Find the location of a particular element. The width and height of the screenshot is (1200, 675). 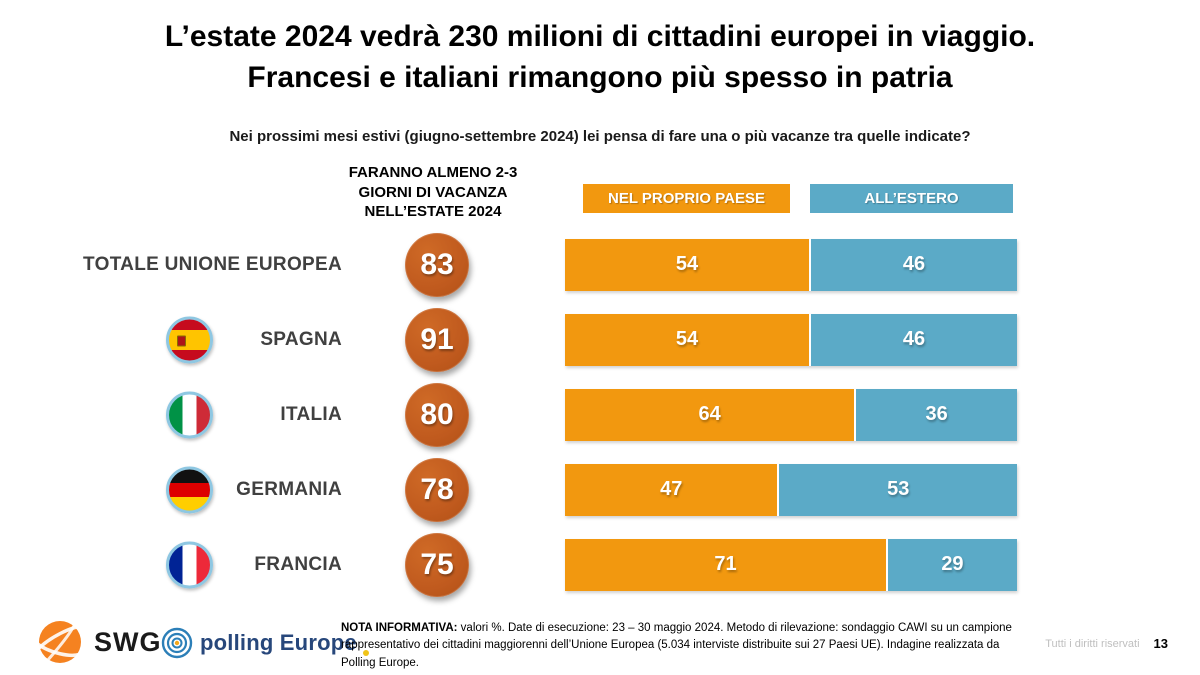

bar-segment-abroad: 36 is located at coordinates (935, 414).